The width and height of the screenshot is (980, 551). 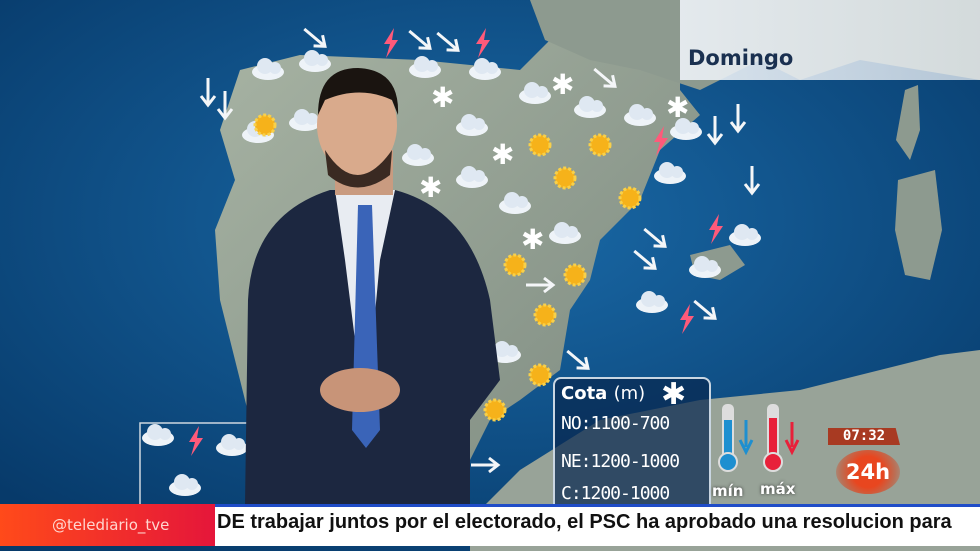 What do you see at coordinates (830, 40) in the screenshot?
I see `day-panel` at bounding box center [830, 40].